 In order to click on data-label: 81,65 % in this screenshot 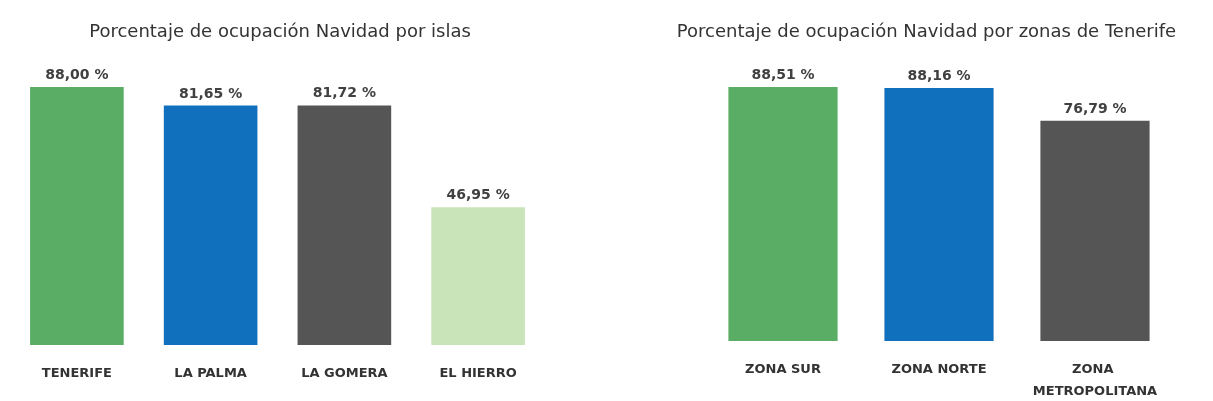, I will do `click(211, 92)`.